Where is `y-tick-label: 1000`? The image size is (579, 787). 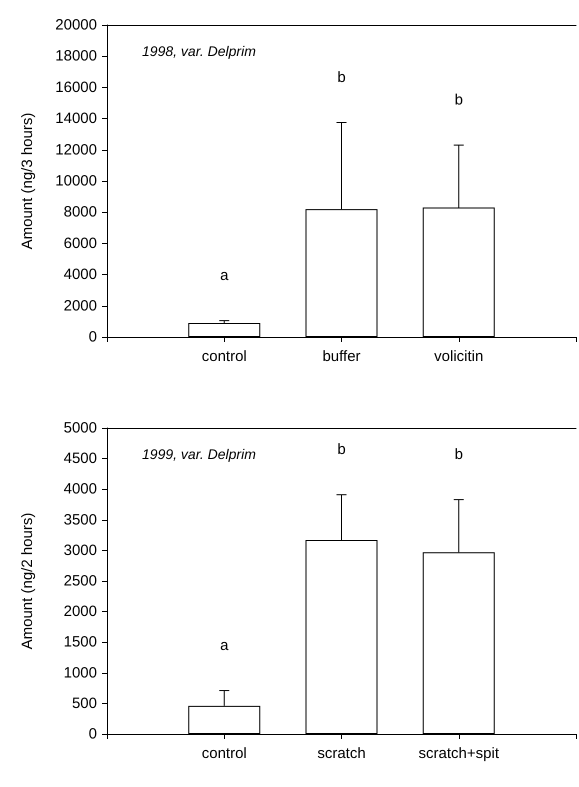
y-tick-label: 1000 is located at coordinates (80, 673).